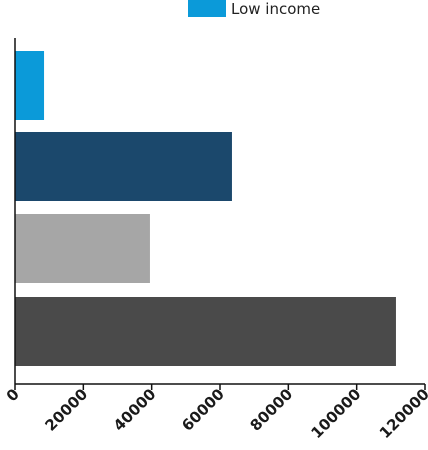 Image resolution: width=428 pixels, height=450 pixels. What do you see at coordinates (272, 410) in the screenshot?
I see `x-tick-label: 80000` at bounding box center [272, 410].